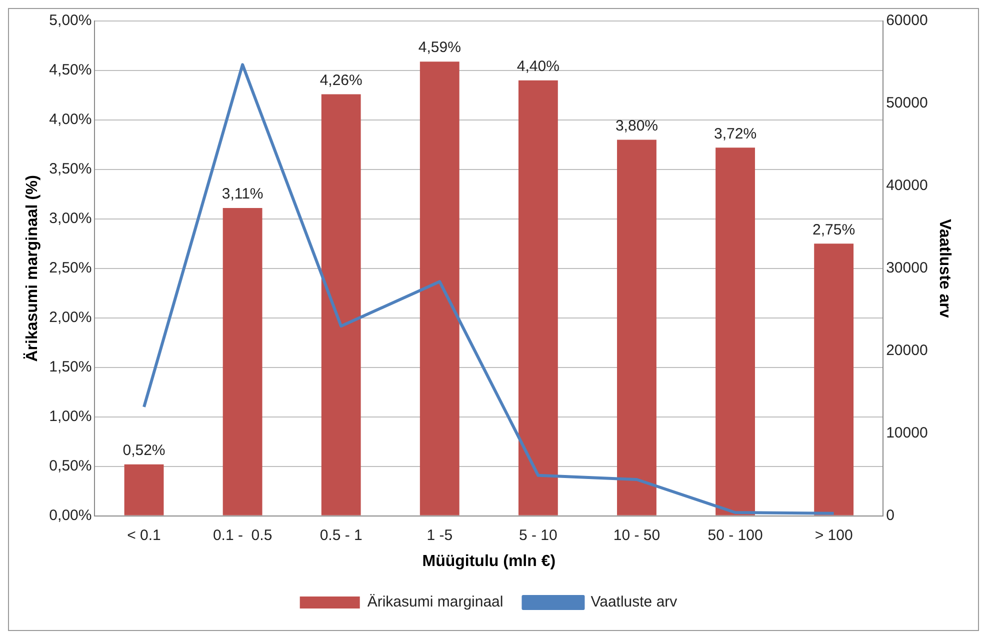 Image resolution: width=987 pixels, height=639 pixels. I want to click on y-tick-label: 0,00%, so click(70, 515).